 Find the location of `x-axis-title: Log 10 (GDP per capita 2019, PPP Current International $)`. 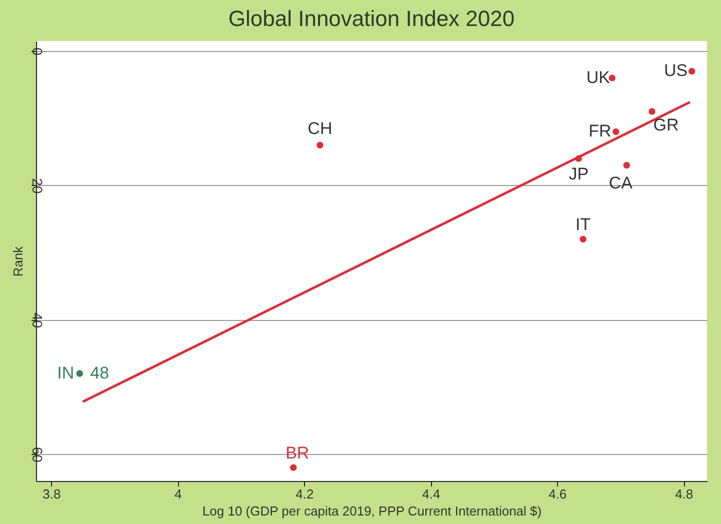

x-axis-title: Log 10 (GDP per capita 2019, PPP Current International $) is located at coordinates (372, 511).